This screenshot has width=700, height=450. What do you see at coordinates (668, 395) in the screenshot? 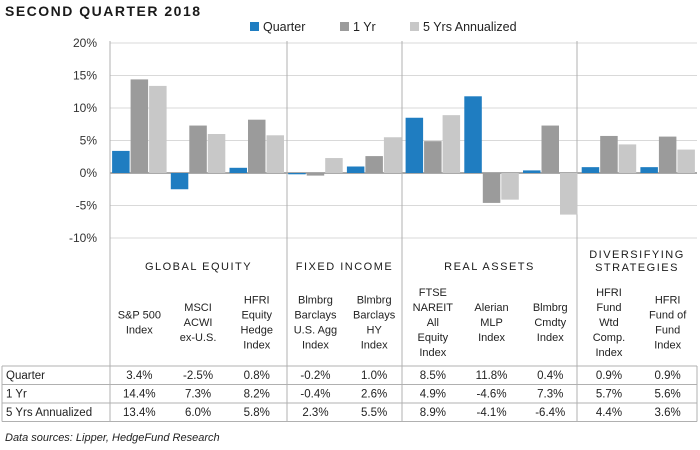
I see `table-cell: 5.6%` at bounding box center [668, 395].